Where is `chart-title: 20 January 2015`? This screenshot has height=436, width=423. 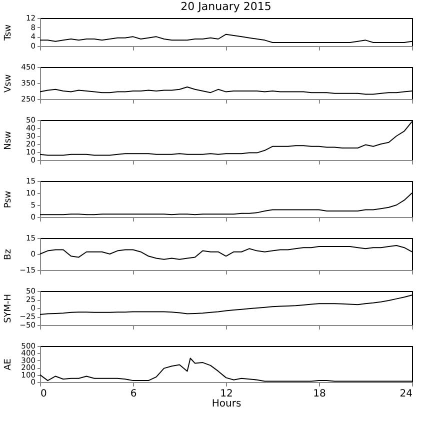 chart-title: 20 January 2015 is located at coordinates (226, 6).